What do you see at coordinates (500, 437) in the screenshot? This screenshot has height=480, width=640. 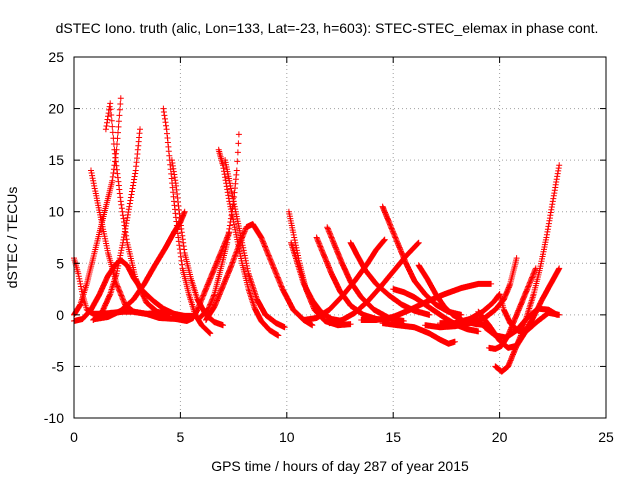 I see `x-tick-label: 20` at bounding box center [500, 437].